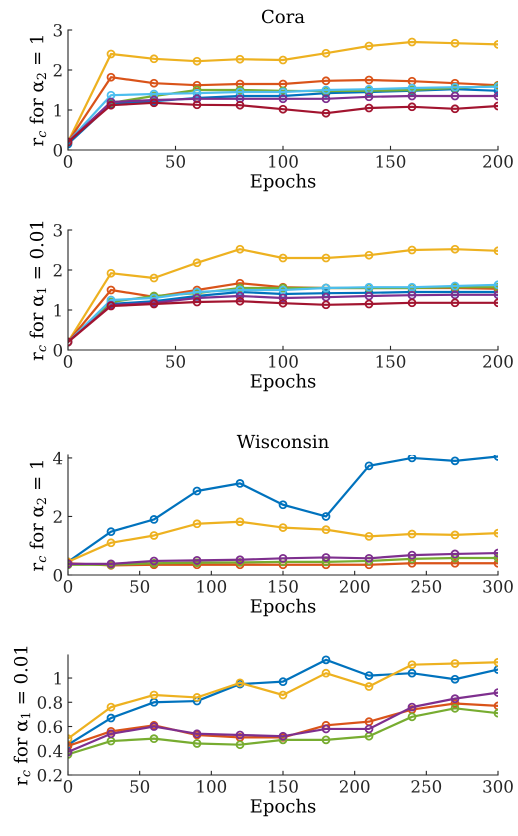  I want to click on chart-title: Cora, so click(283, 17).